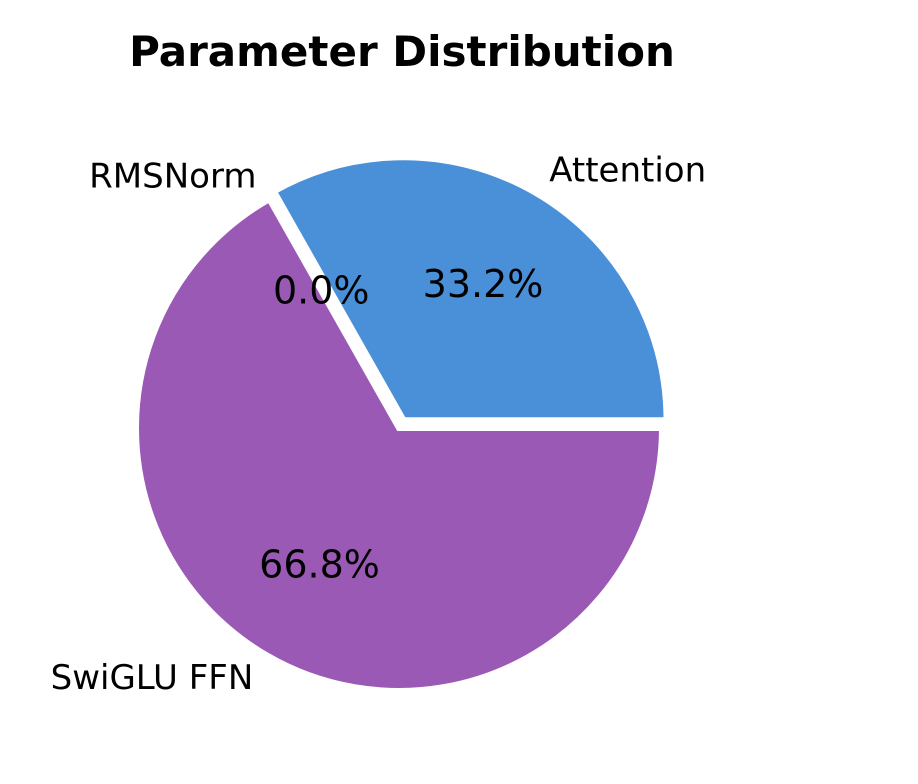  I want to click on slice-label-rmsnorm: RMSNorm, so click(172, 176).